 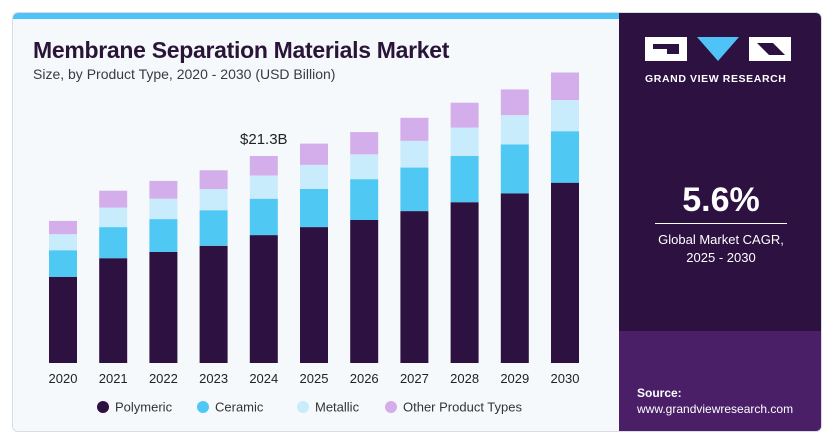 What do you see at coordinates (659, 393) in the screenshot?
I see `source-label: Source:` at bounding box center [659, 393].